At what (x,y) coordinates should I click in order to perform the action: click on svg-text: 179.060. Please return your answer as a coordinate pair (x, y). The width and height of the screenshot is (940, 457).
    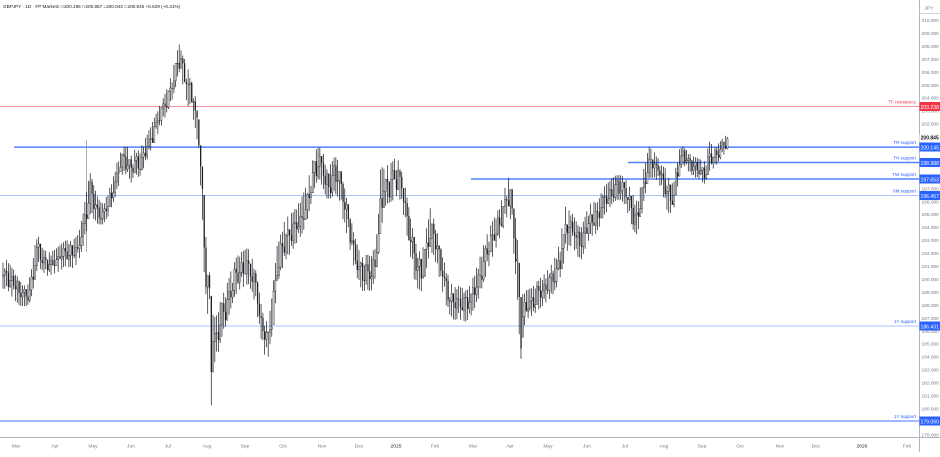
    Looking at the image, I should click on (929, 422).